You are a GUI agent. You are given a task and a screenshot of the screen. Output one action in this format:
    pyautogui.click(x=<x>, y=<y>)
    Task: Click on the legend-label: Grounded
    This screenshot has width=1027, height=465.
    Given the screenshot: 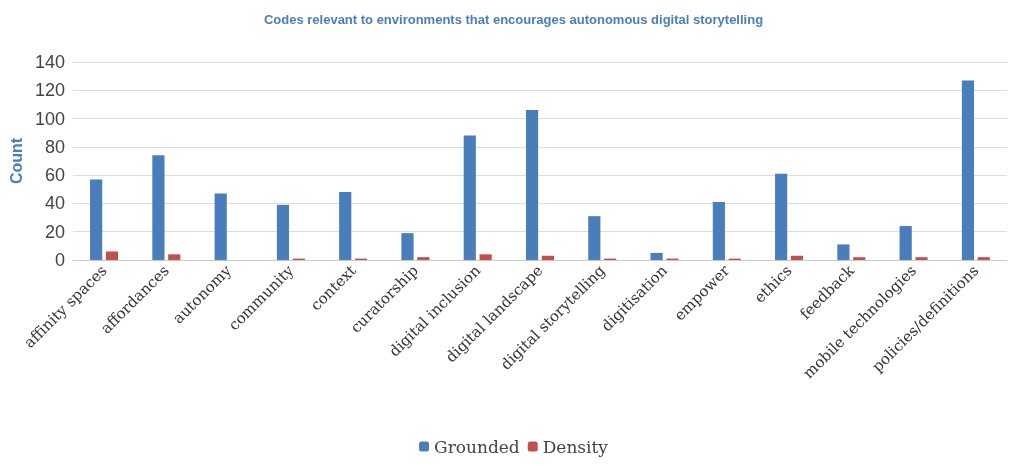 What is the action you would take?
    pyautogui.click(x=477, y=446)
    